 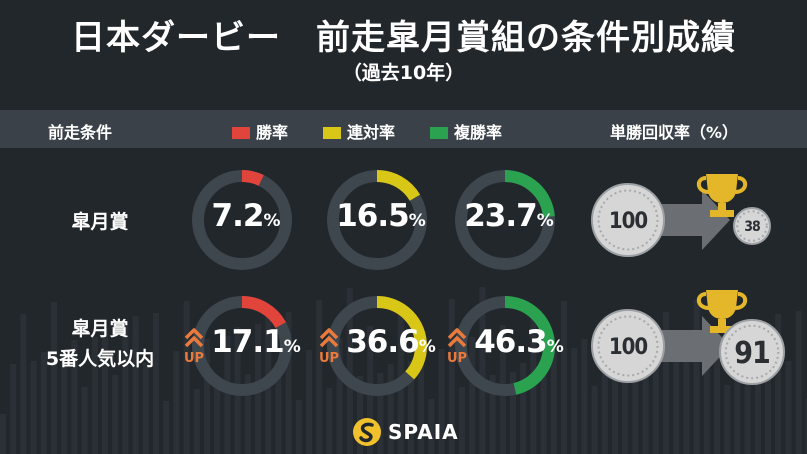 I want to click on legend-win-swatch, so click(x=241, y=133).